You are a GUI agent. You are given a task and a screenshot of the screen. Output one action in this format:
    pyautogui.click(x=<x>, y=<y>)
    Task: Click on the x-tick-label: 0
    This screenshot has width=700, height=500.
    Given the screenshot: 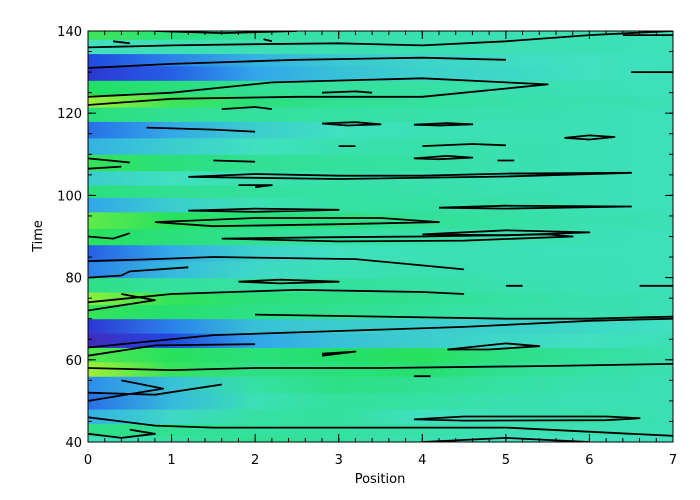 What is the action you would take?
    pyautogui.click(x=88, y=460)
    